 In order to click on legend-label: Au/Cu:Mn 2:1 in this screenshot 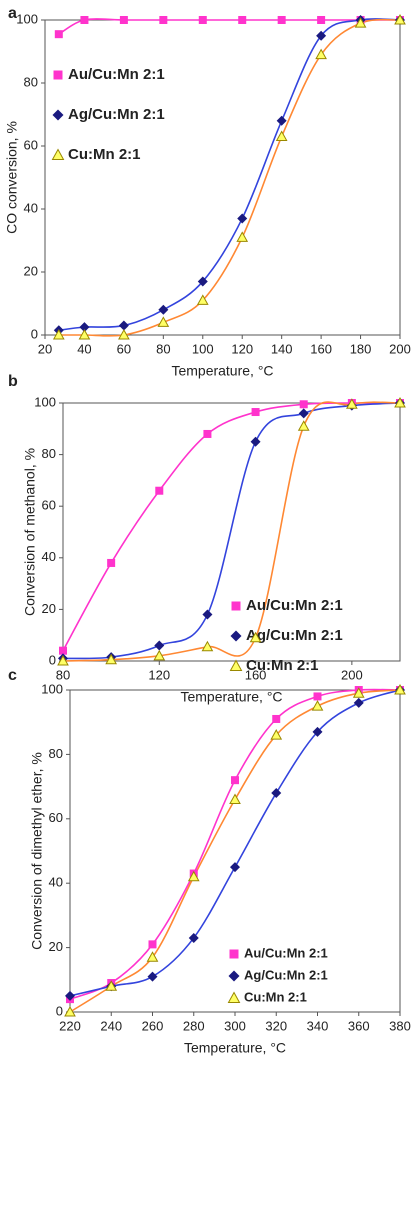, I will do `click(294, 605)`.